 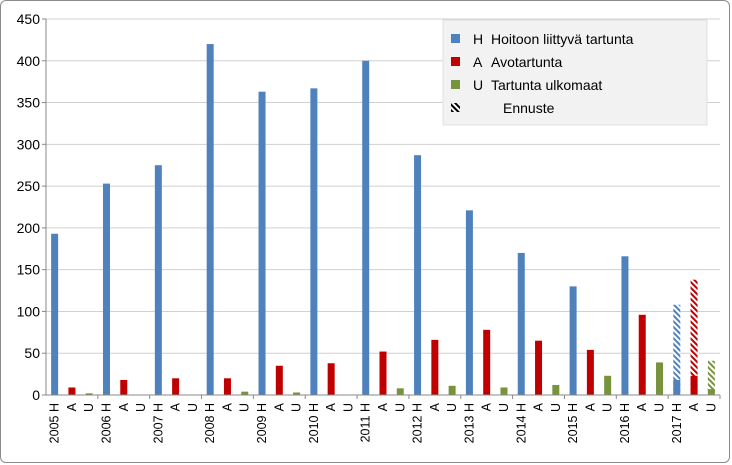 I want to click on x-tick-label-2007-A: A, so click(x=176, y=406).